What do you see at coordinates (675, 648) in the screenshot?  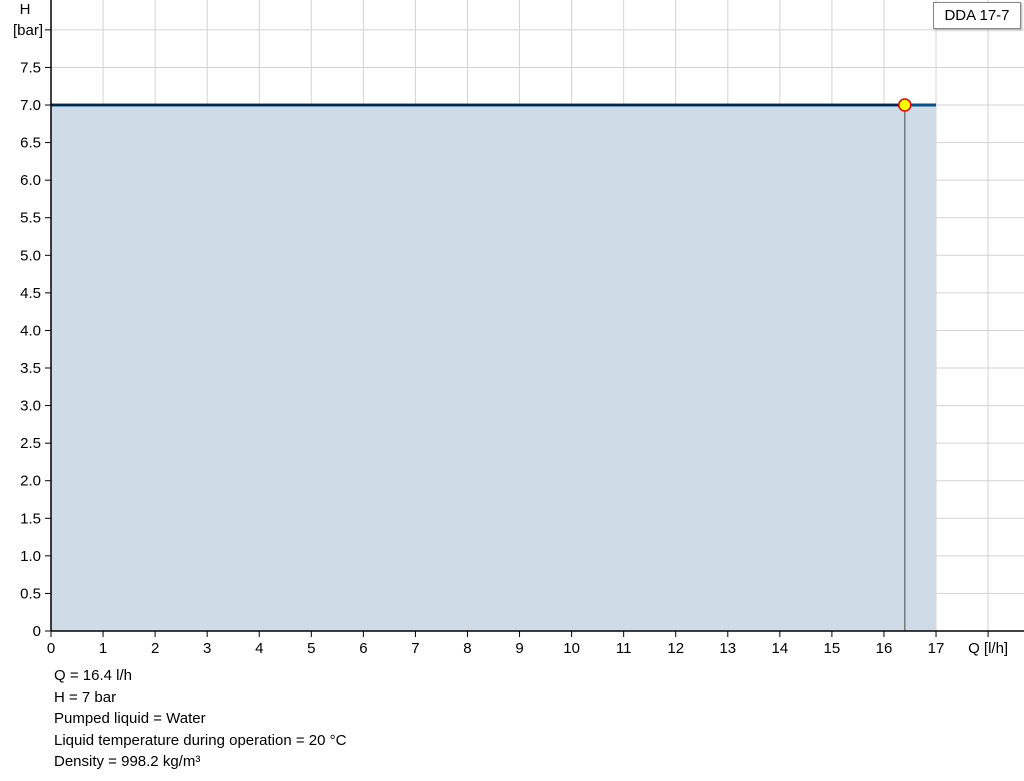 I see `x-tick-label: 12` at bounding box center [675, 648].